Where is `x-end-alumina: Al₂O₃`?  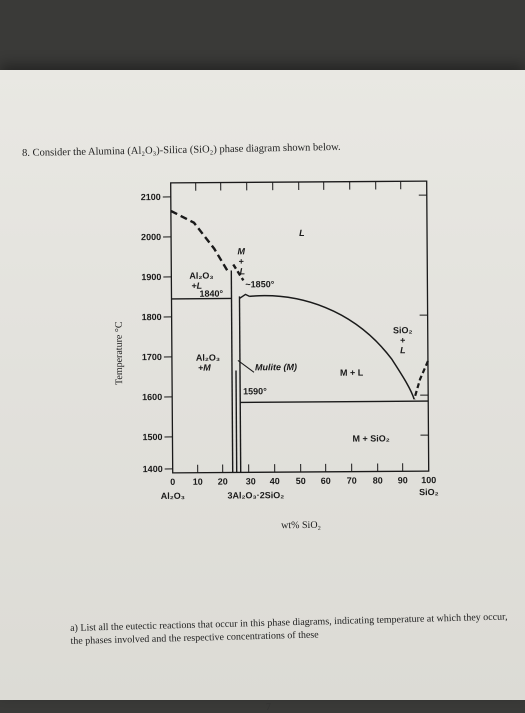
x-end-alumina: Al₂O₃ is located at coordinates (173, 496).